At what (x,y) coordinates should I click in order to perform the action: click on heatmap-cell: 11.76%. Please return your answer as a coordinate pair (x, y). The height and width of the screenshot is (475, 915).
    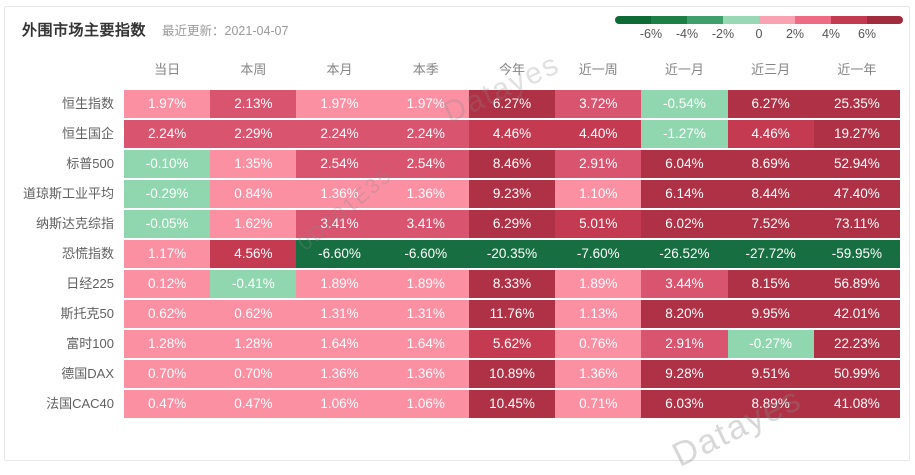
    Looking at the image, I should click on (512, 314).